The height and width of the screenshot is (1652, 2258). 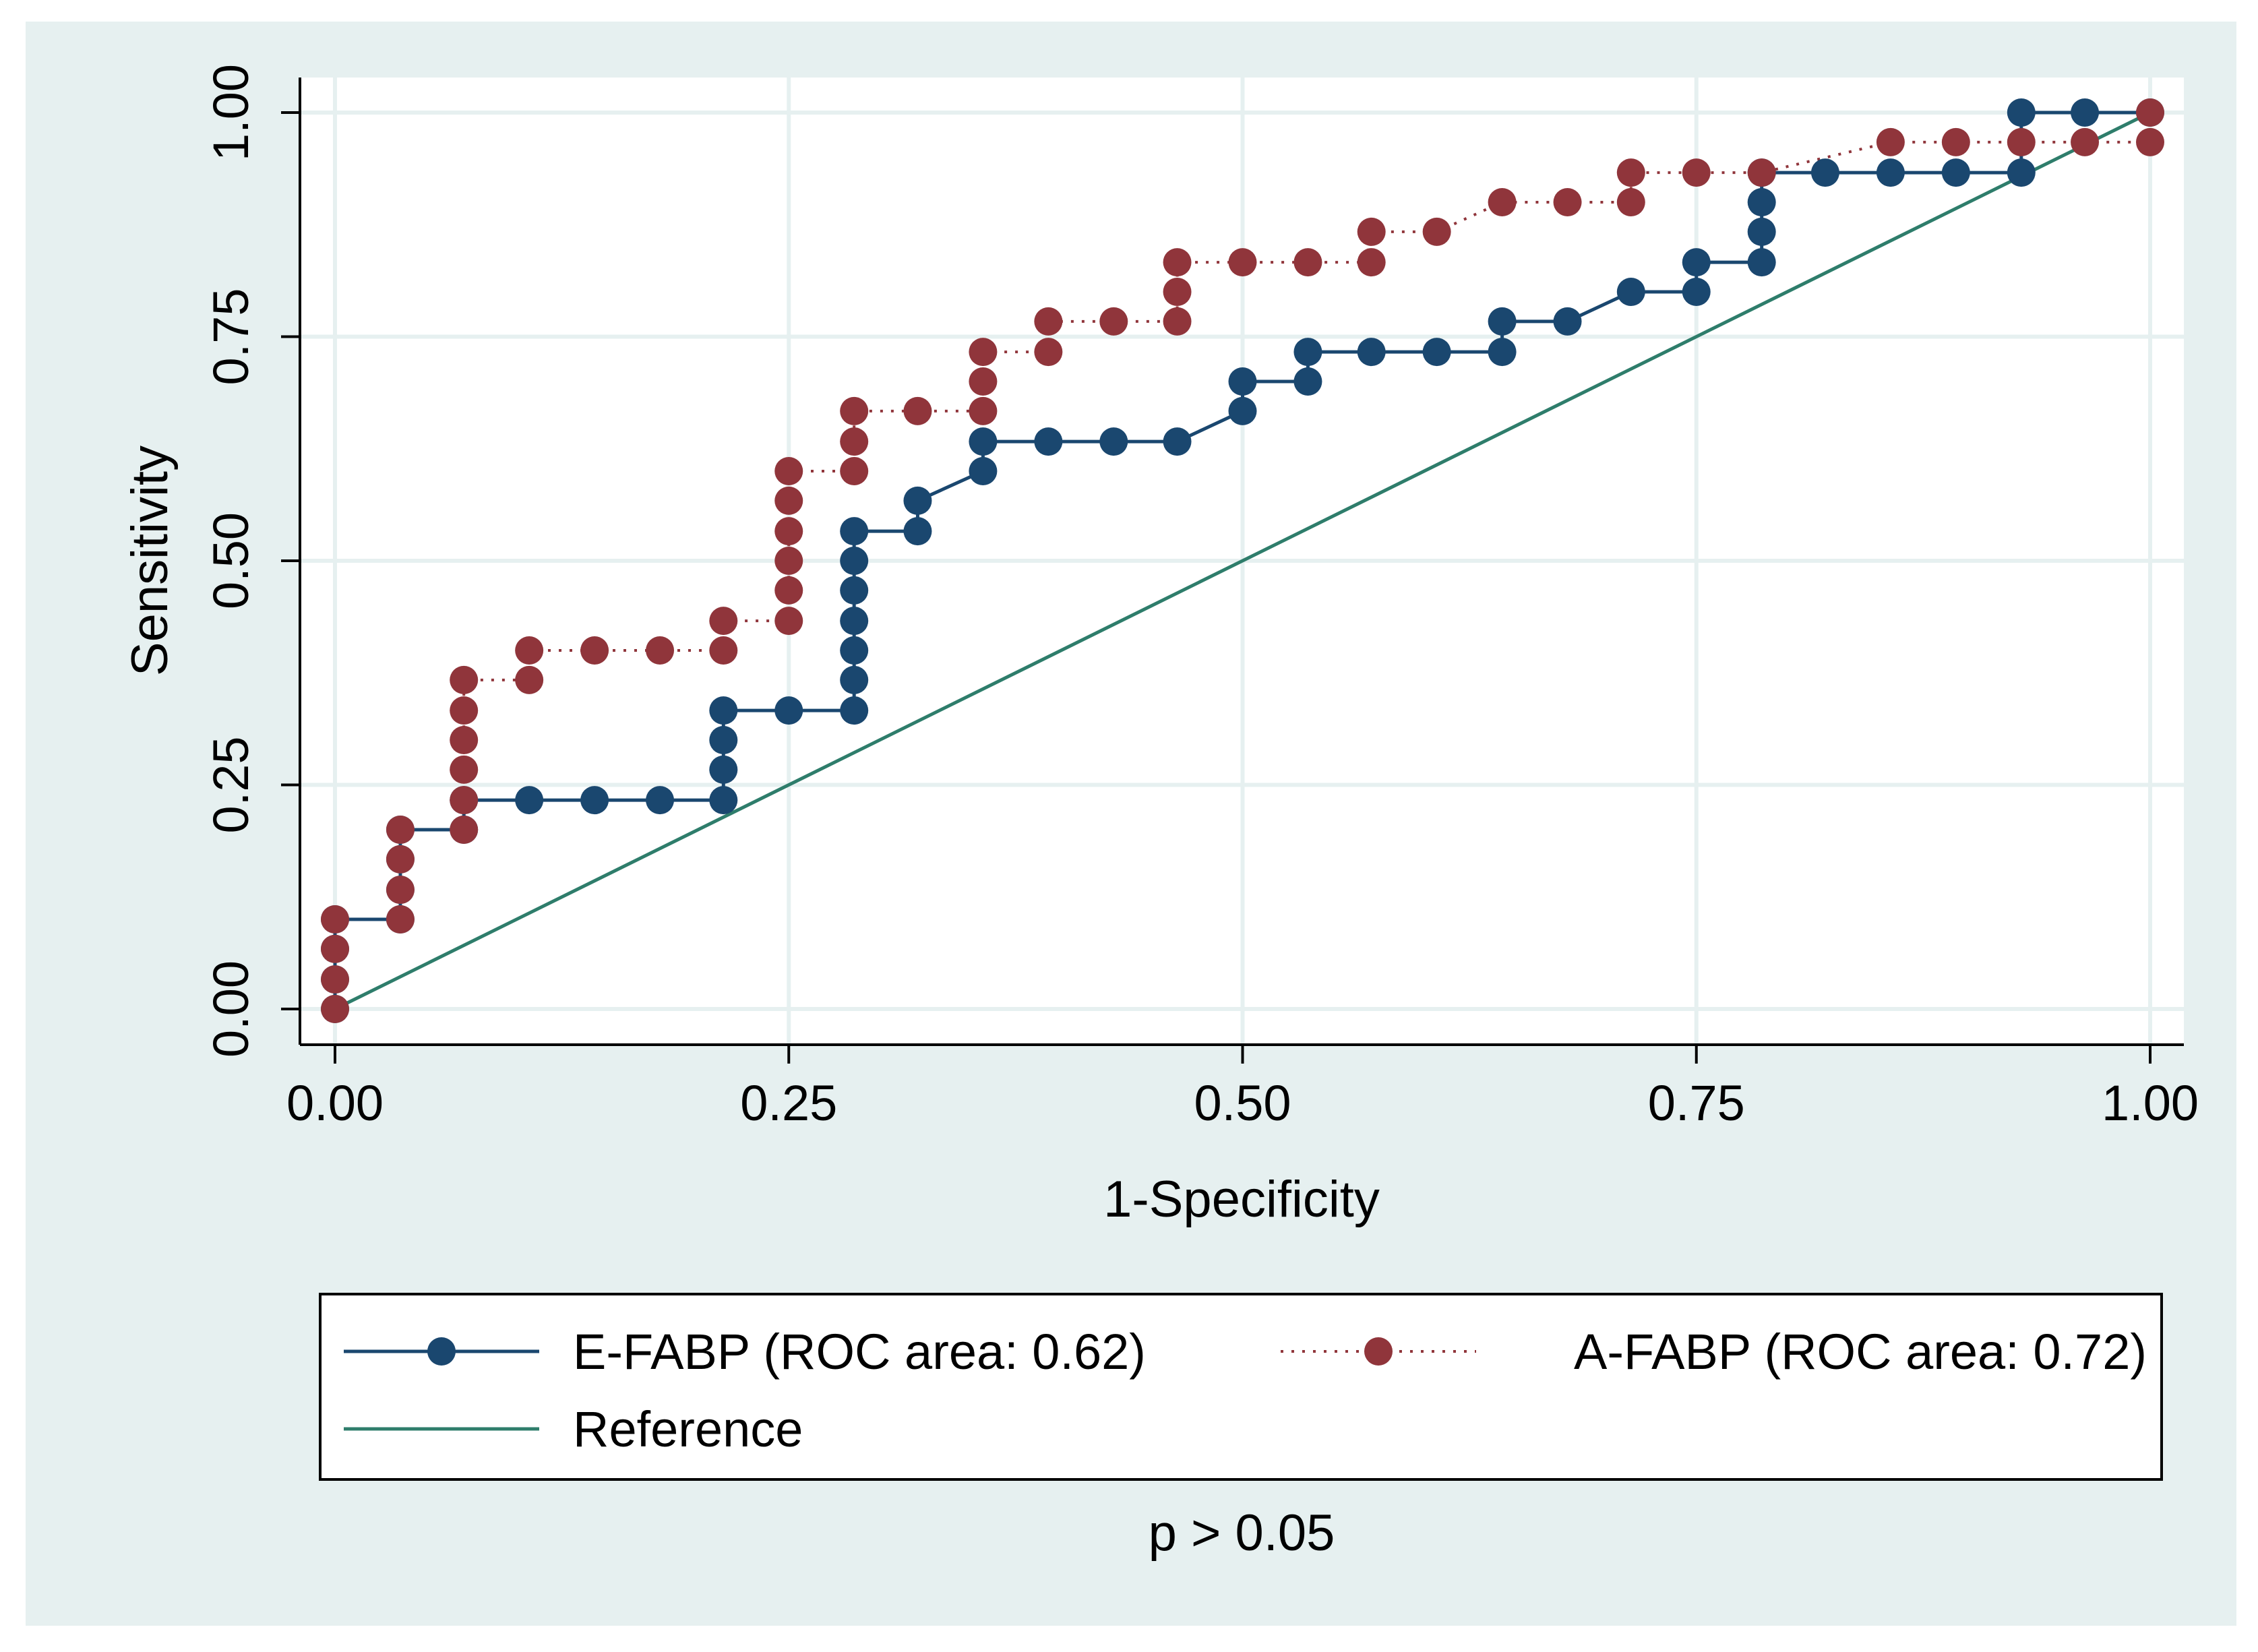 What do you see at coordinates (1242, 1533) in the screenshot?
I see `p-value-note: p > 0.05` at bounding box center [1242, 1533].